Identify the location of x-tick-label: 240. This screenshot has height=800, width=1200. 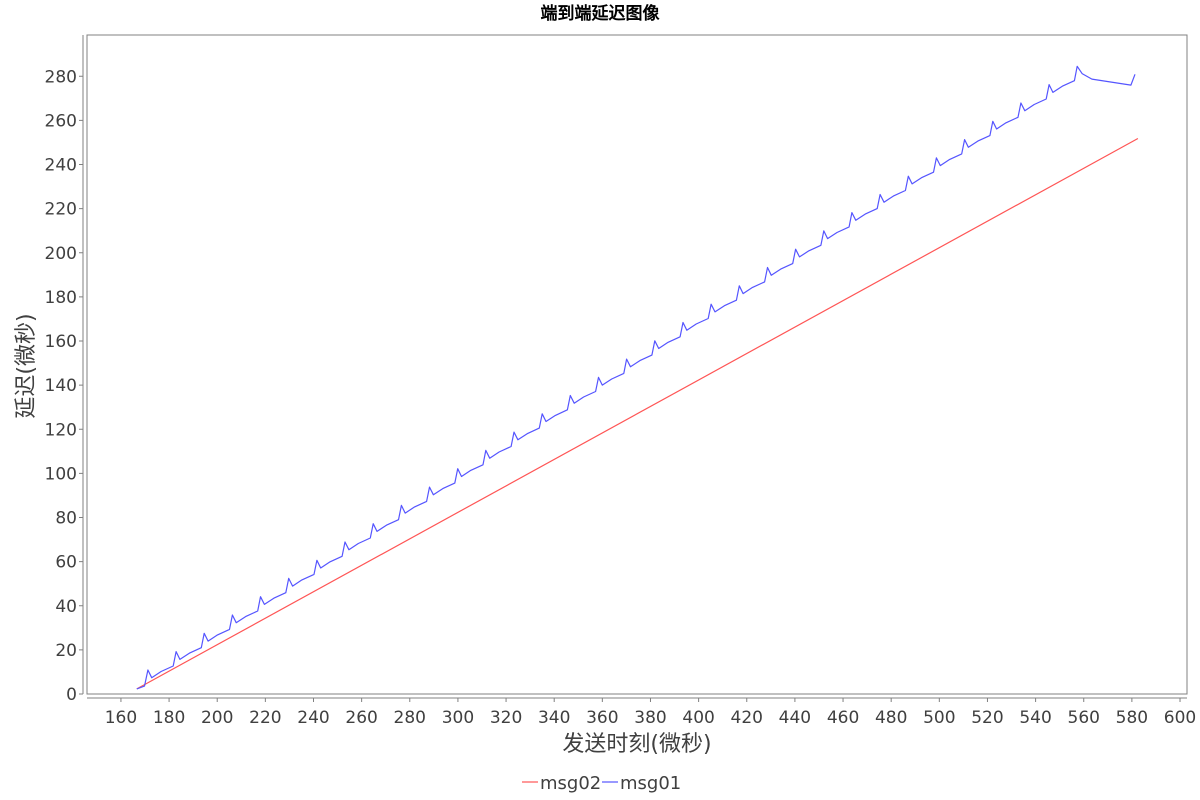
(313, 718).